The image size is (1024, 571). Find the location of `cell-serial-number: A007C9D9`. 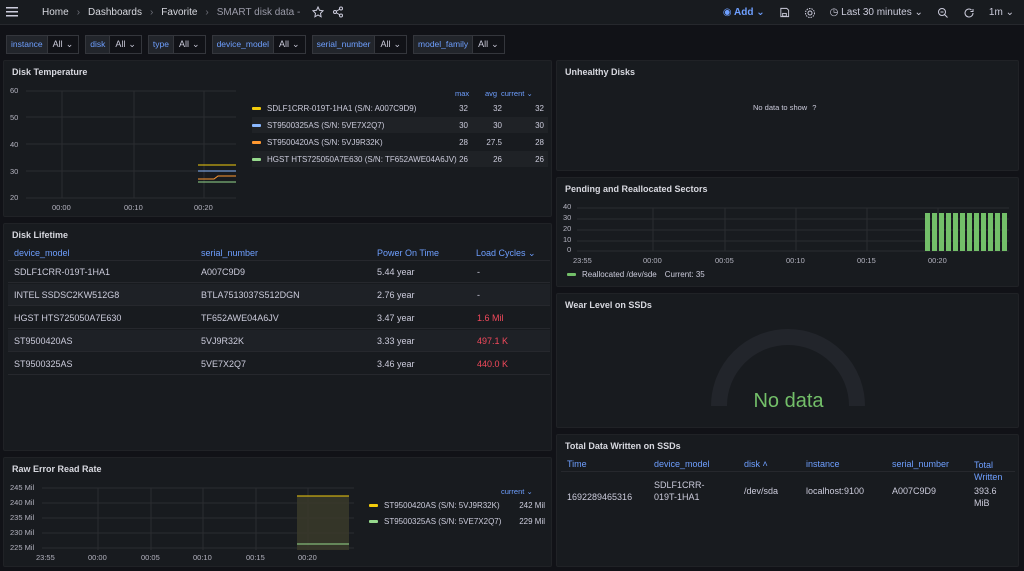

cell-serial-number: A007C9D9 is located at coordinates (223, 272).